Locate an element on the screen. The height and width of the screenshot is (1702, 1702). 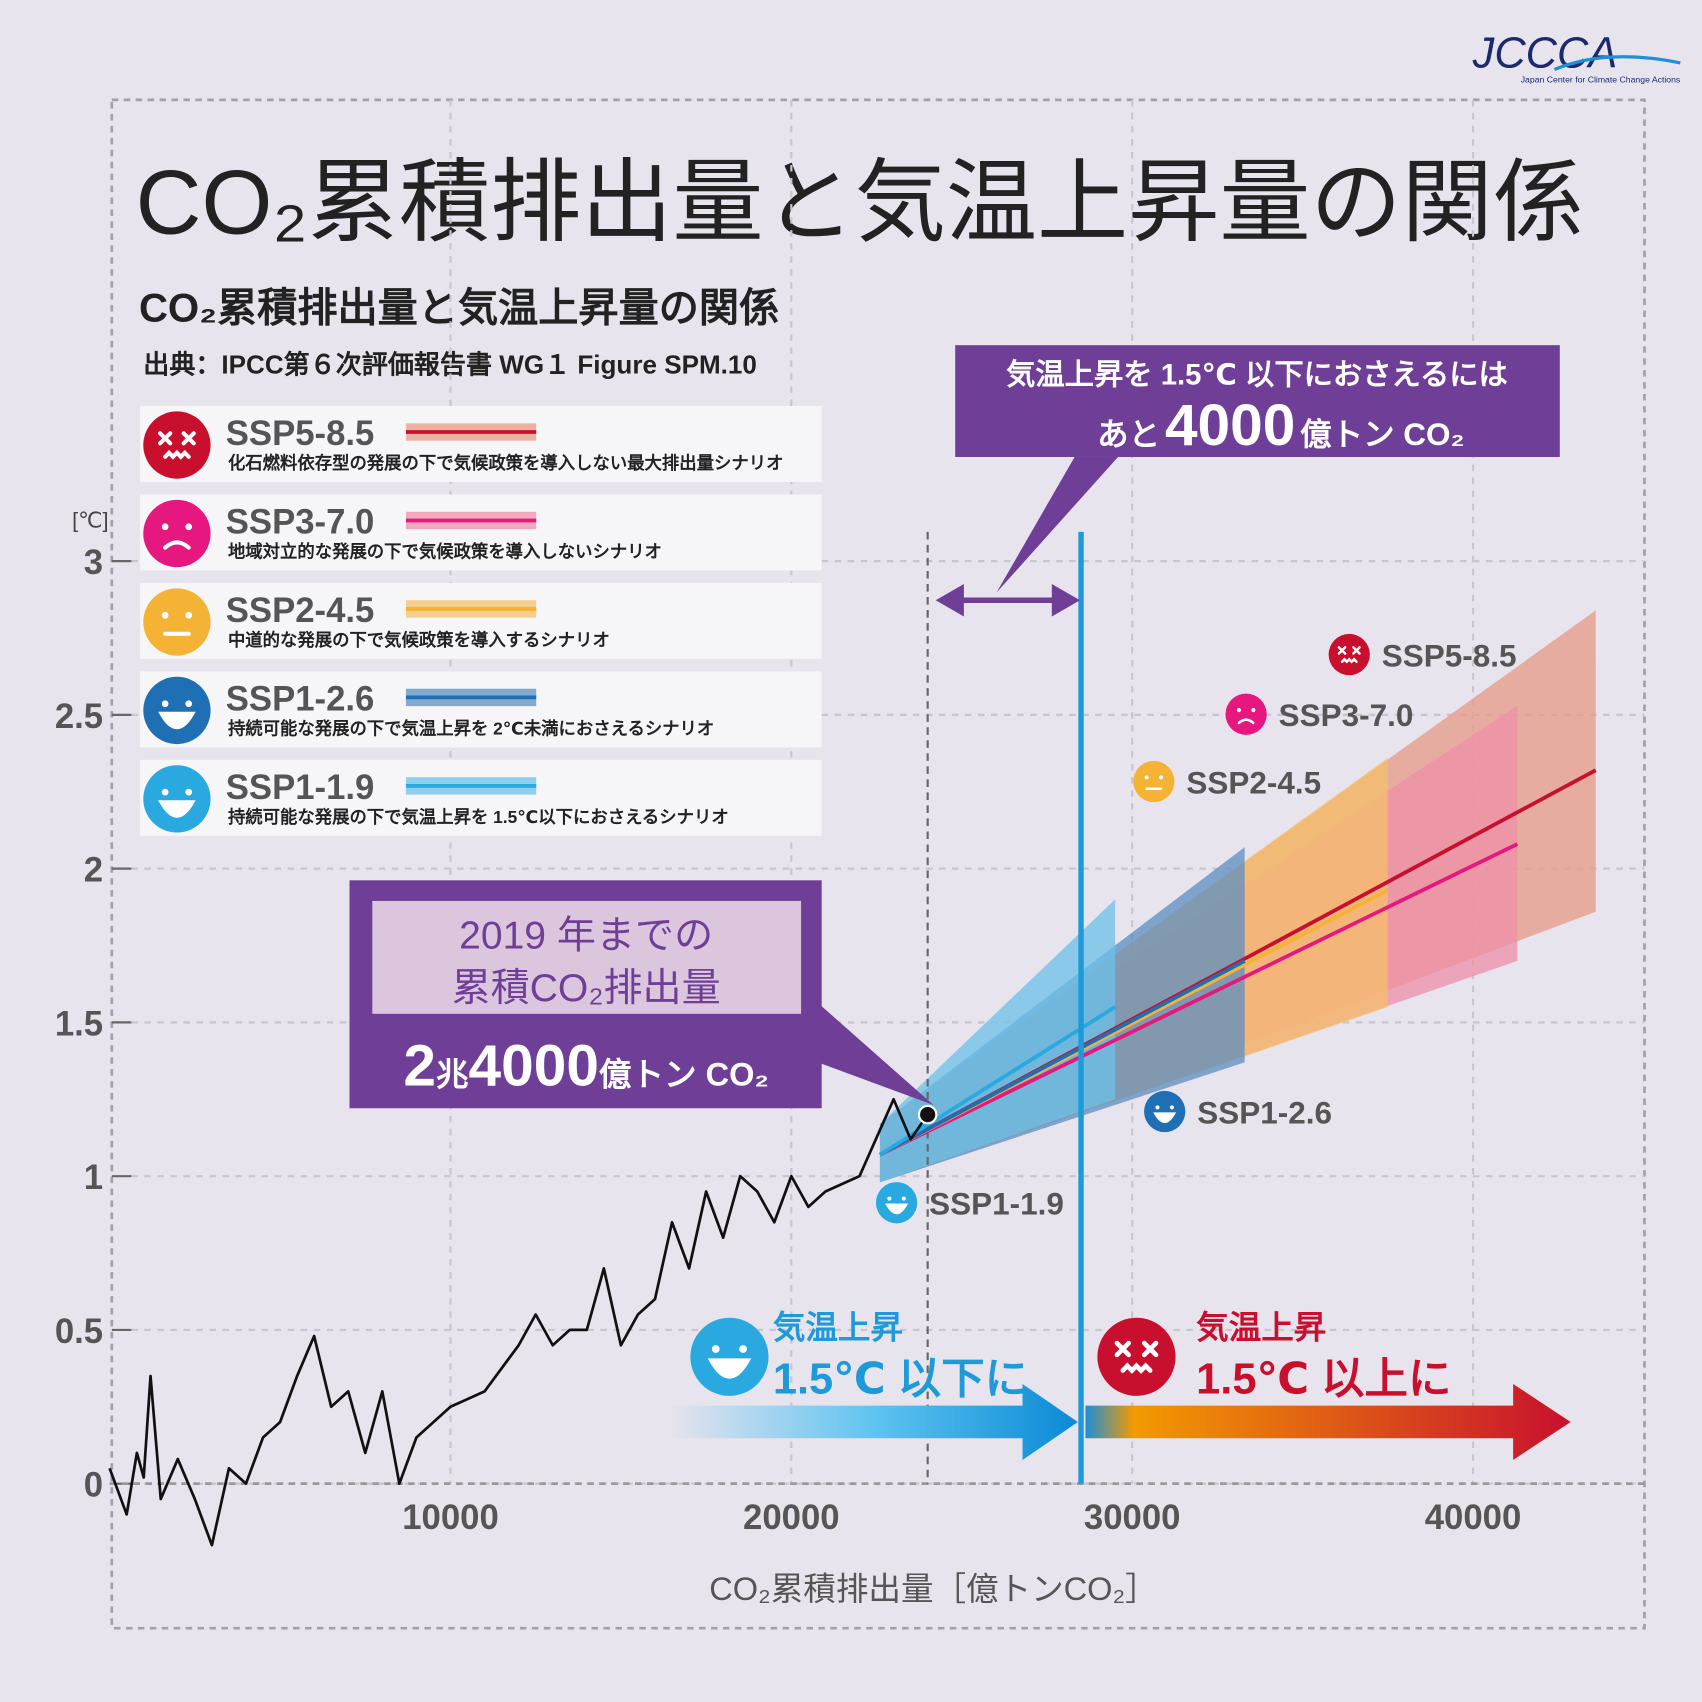
remaining-amount: 4000 is located at coordinates (1230, 425).